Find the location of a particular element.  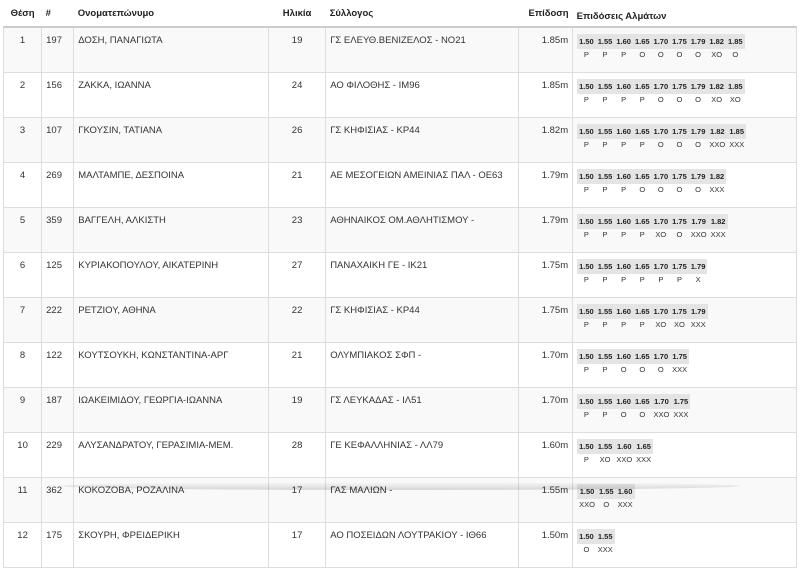

age-cell: 21 is located at coordinates (297, 365).